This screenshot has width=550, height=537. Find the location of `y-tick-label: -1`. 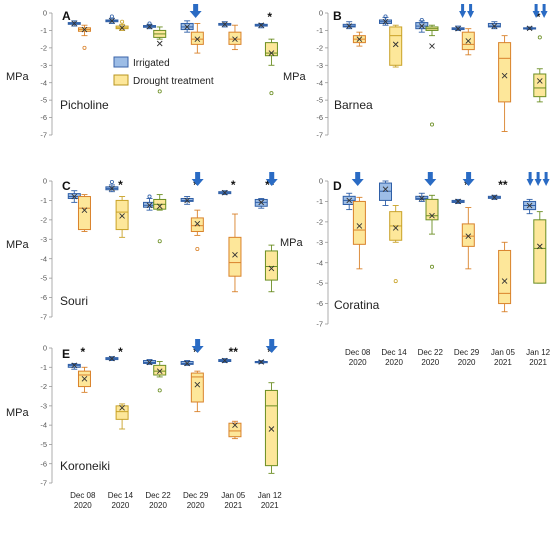

y-tick-label: -1 is located at coordinates (319, 30).